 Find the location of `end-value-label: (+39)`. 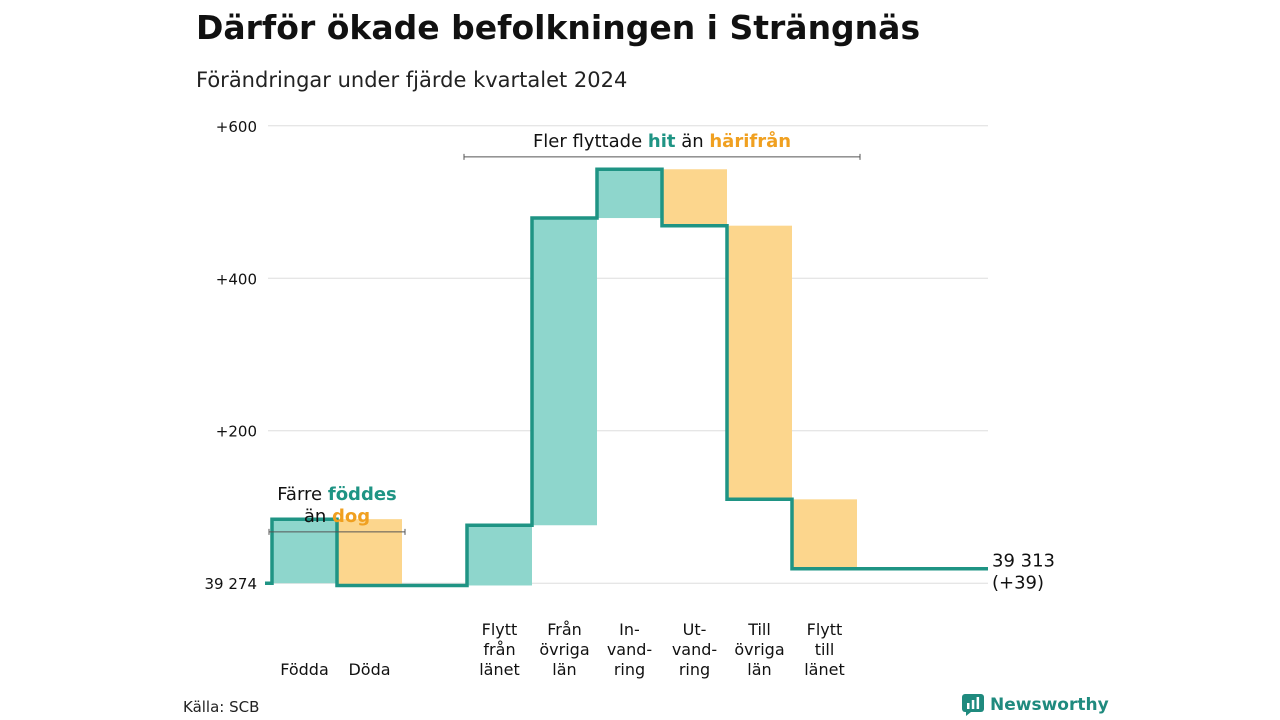

end-value-label: (+39) is located at coordinates (1018, 583).